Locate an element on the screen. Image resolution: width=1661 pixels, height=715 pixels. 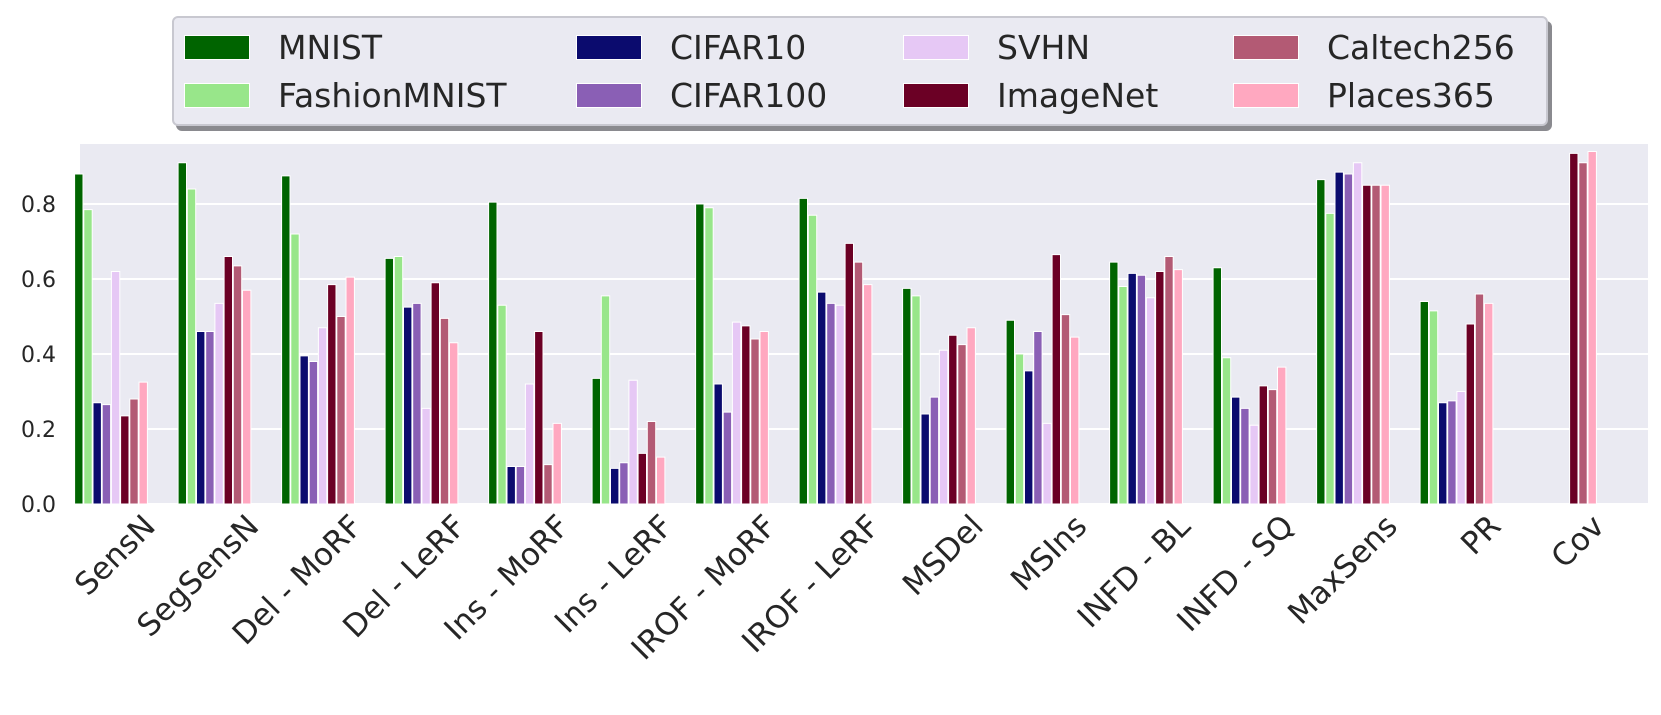
y-tick-label: 0.0 is located at coordinates (38, 505).